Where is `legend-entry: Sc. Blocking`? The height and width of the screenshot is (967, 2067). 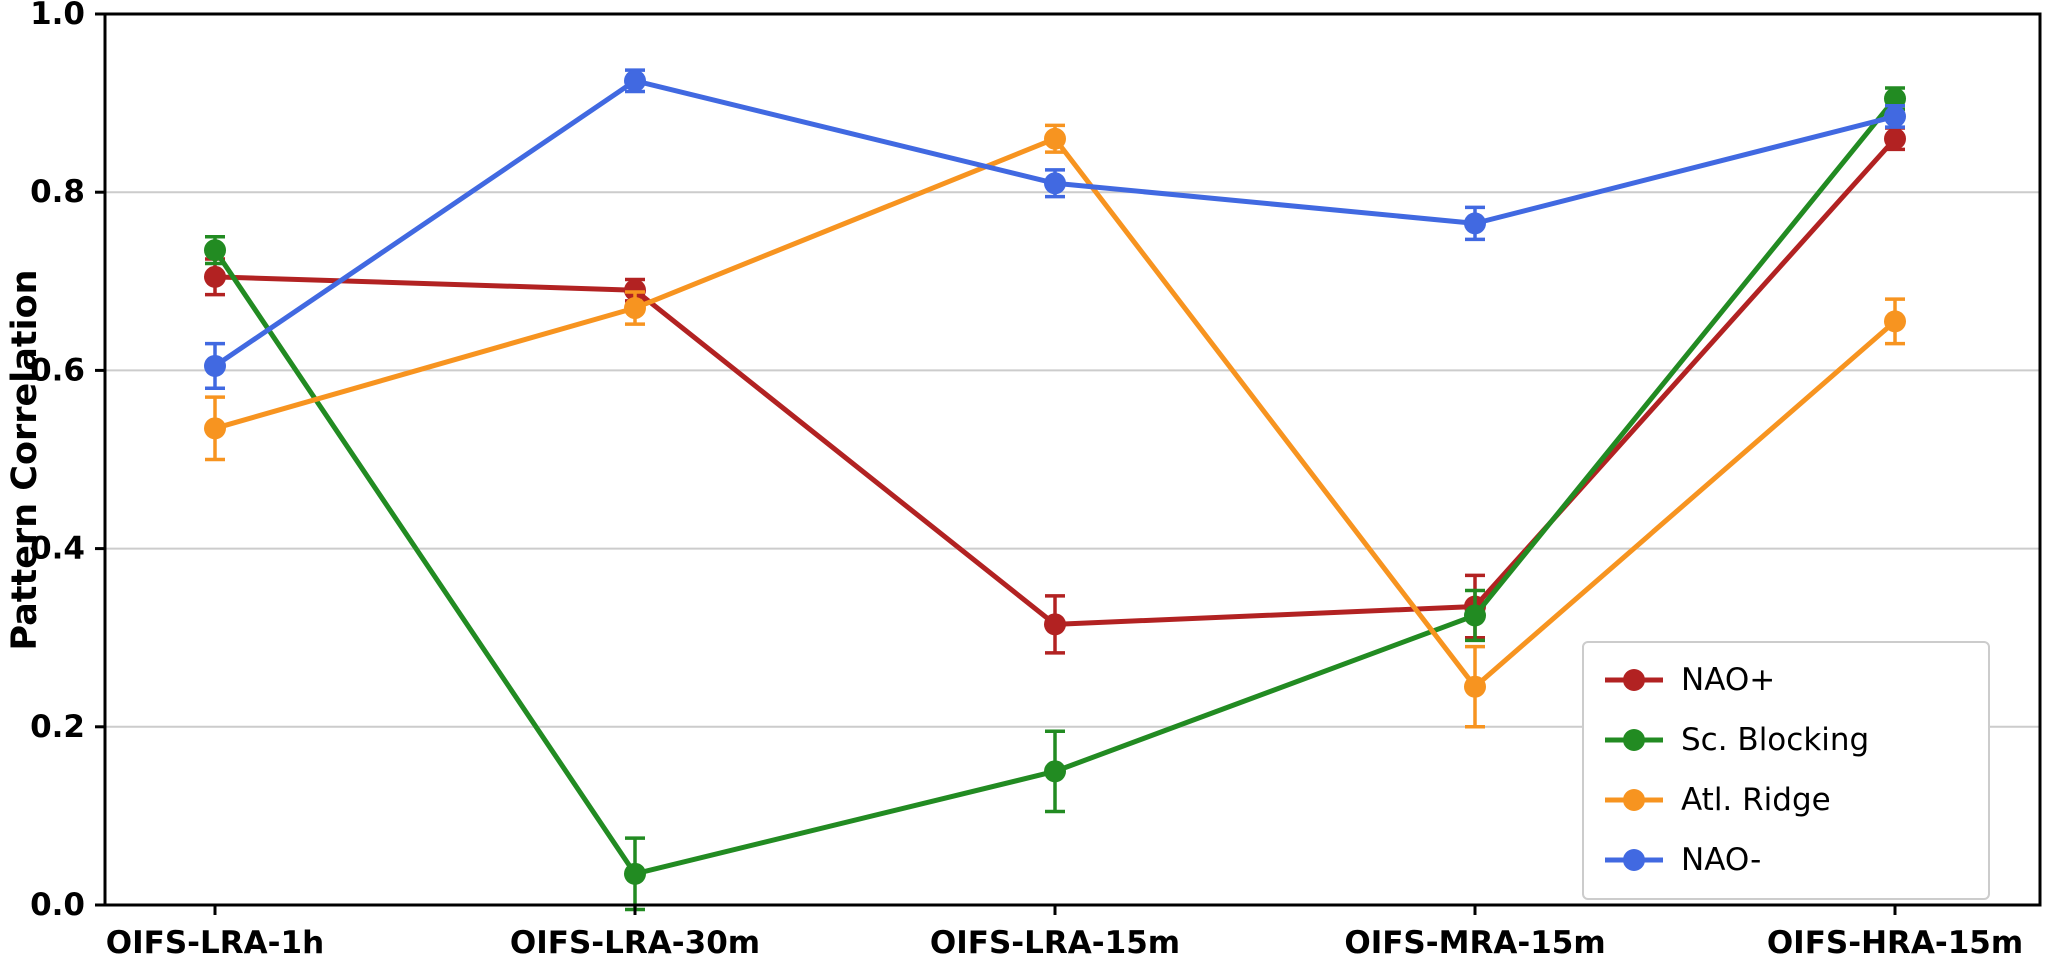
legend-entry: Sc. Blocking is located at coordinates (1737, 740).